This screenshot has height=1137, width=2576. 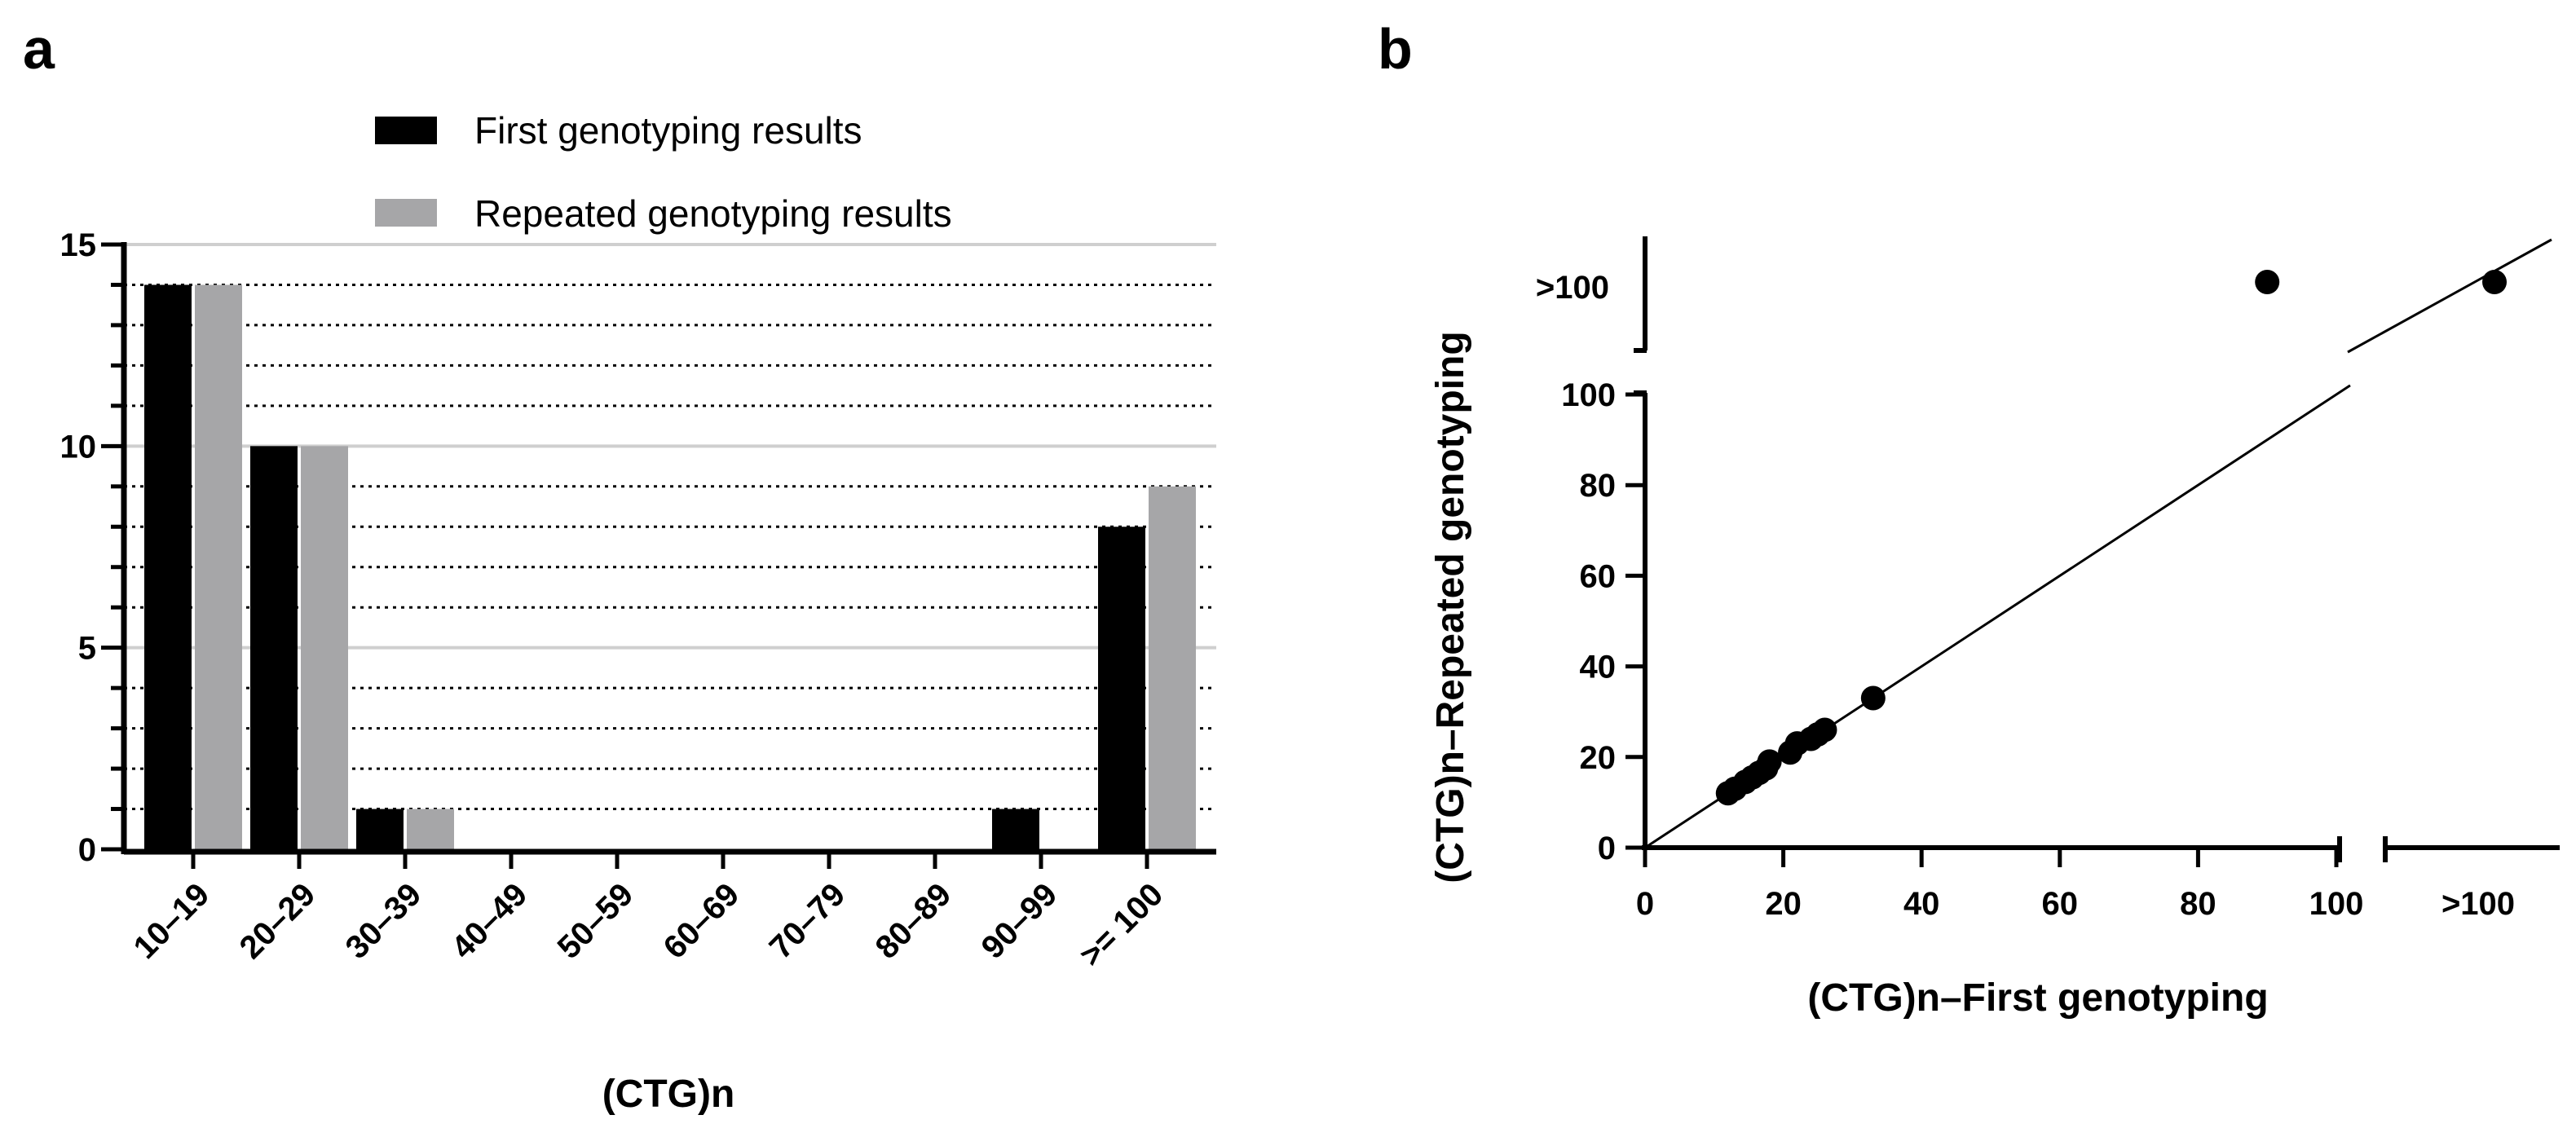 I want to click on x-axis-title: (CTG)n–First genotyping, so click(x=2037, y=998).